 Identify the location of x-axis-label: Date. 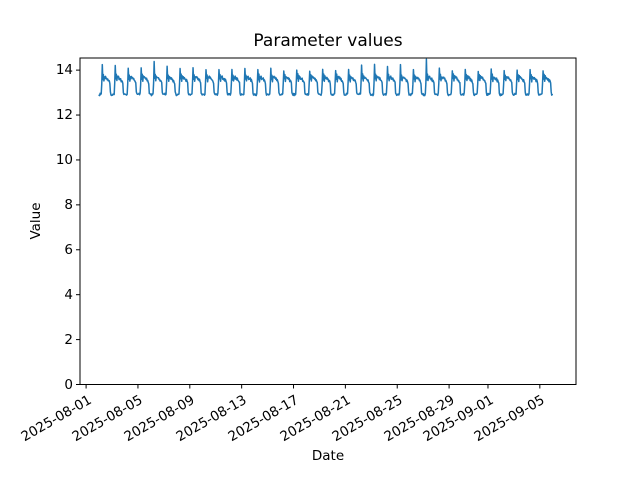
(328, 456).